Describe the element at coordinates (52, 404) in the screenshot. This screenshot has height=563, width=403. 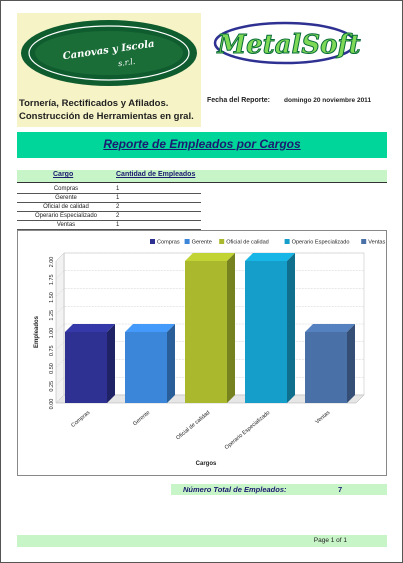
I see `y-tick-label: 0.00` at that location.